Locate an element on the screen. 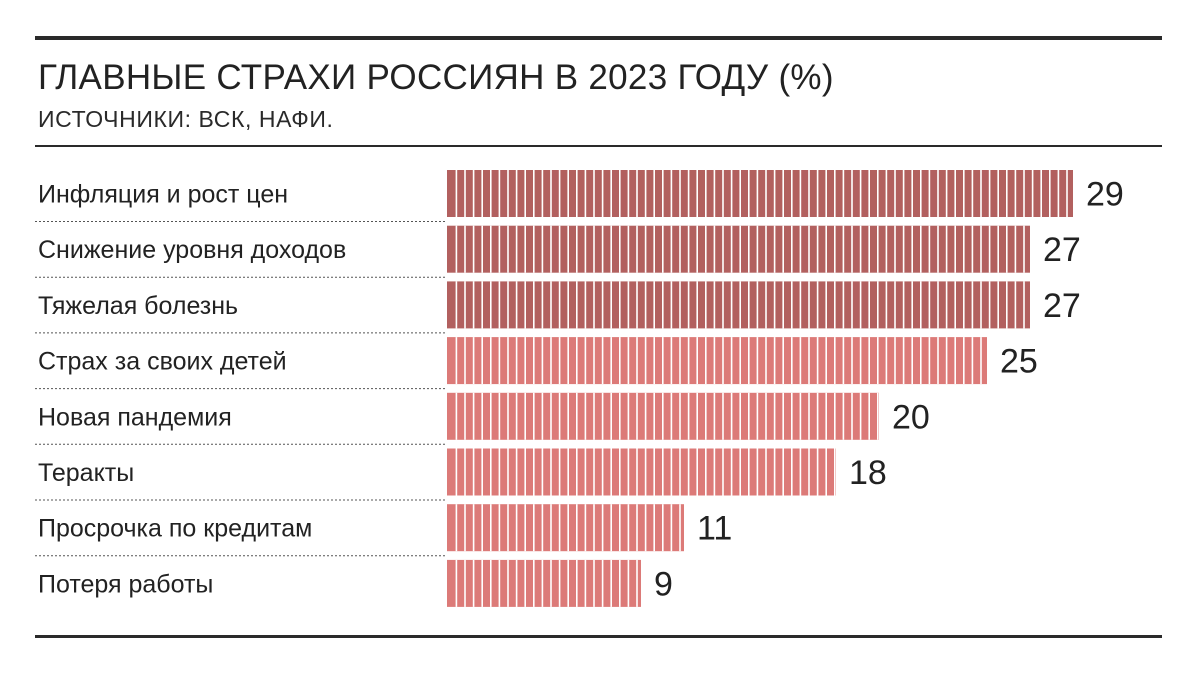 This screenshot has width=1200, height=686. bar-row: Снижение уровня доходов 27 is located at coordinates (558, 251).